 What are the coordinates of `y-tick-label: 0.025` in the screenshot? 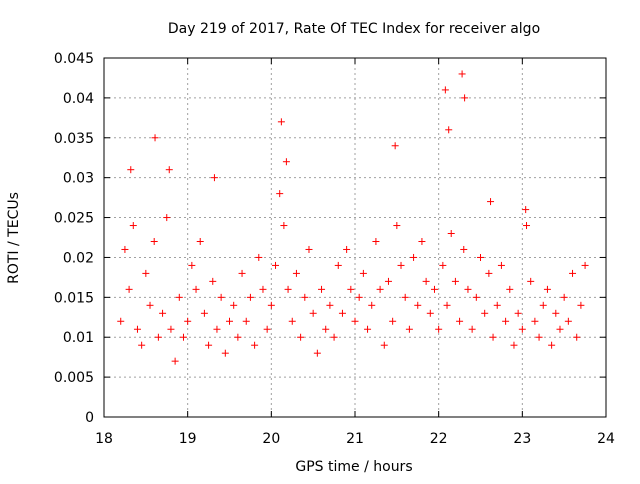 It's located at (74, 219).